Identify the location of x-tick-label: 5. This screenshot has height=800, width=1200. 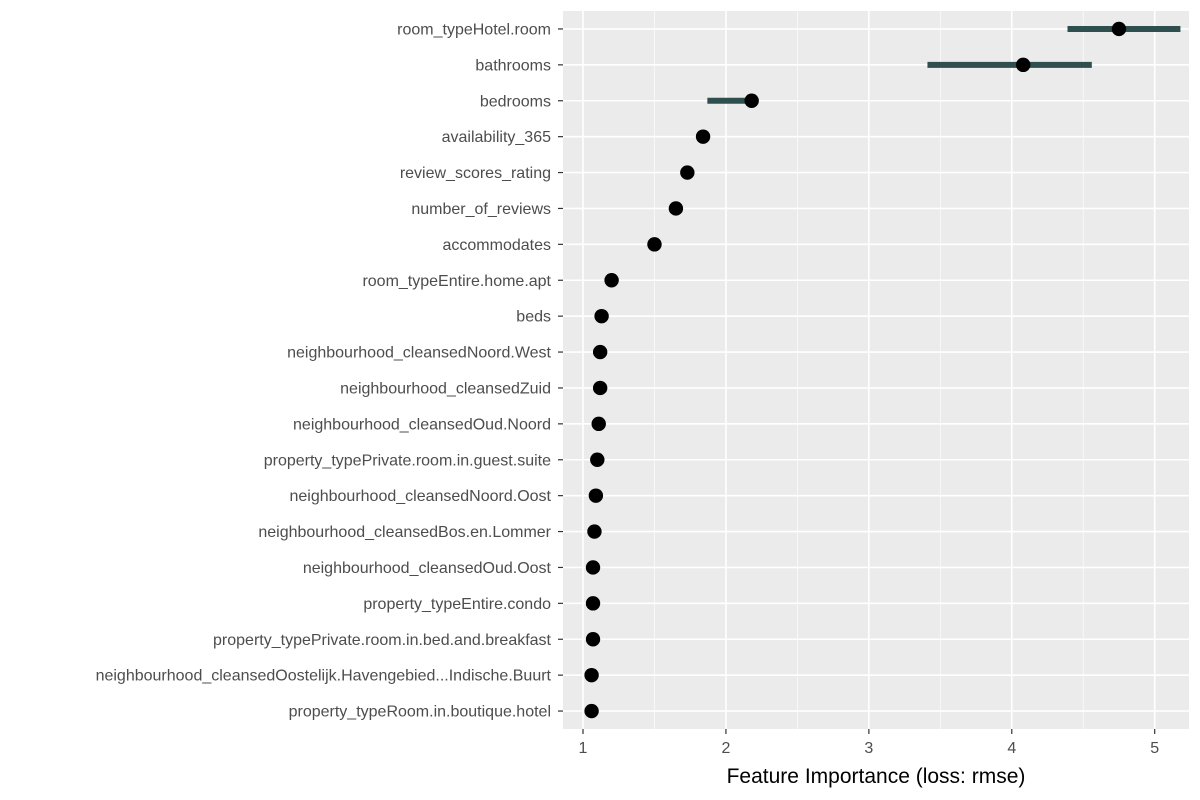
(1154, 748).